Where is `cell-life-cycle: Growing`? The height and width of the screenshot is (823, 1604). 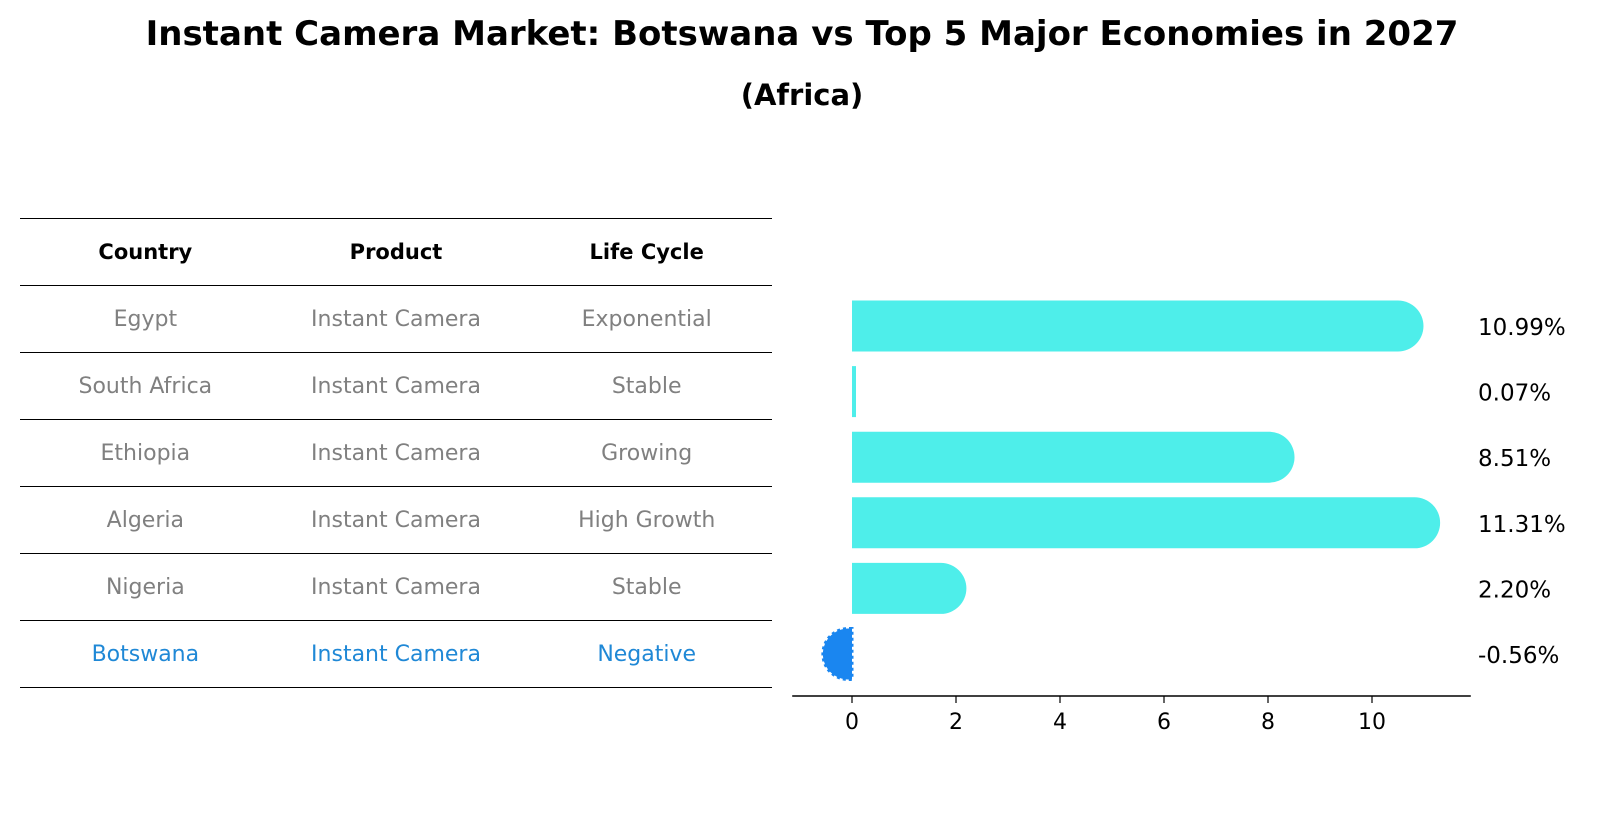
cell-life-cycle: Growing is located at coordinates (647, 453).